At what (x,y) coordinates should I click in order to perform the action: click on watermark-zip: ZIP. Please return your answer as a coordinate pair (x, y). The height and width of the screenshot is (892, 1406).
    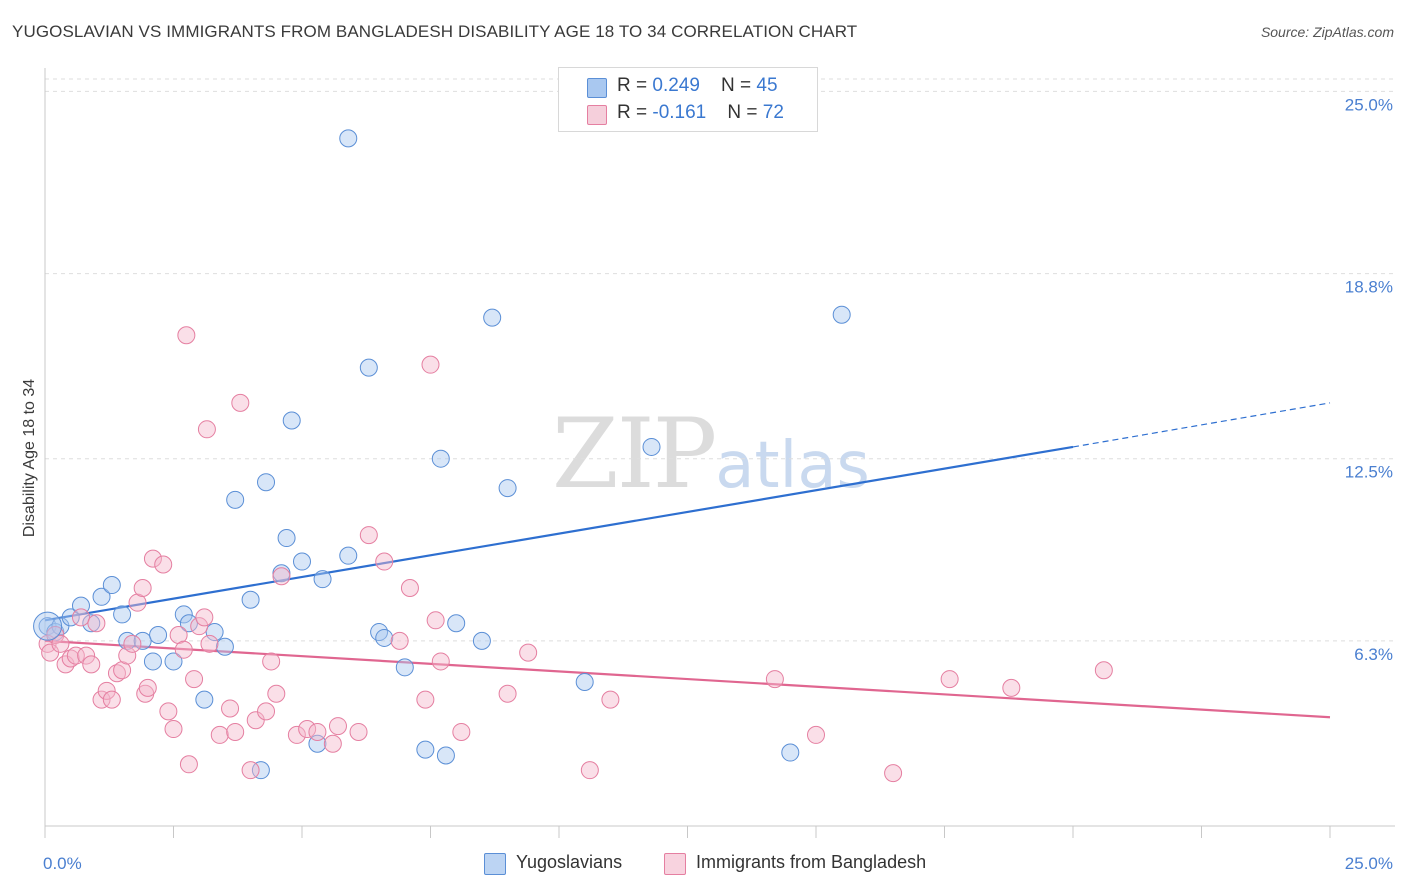
    Looking at the image, I should click on (634, 454).